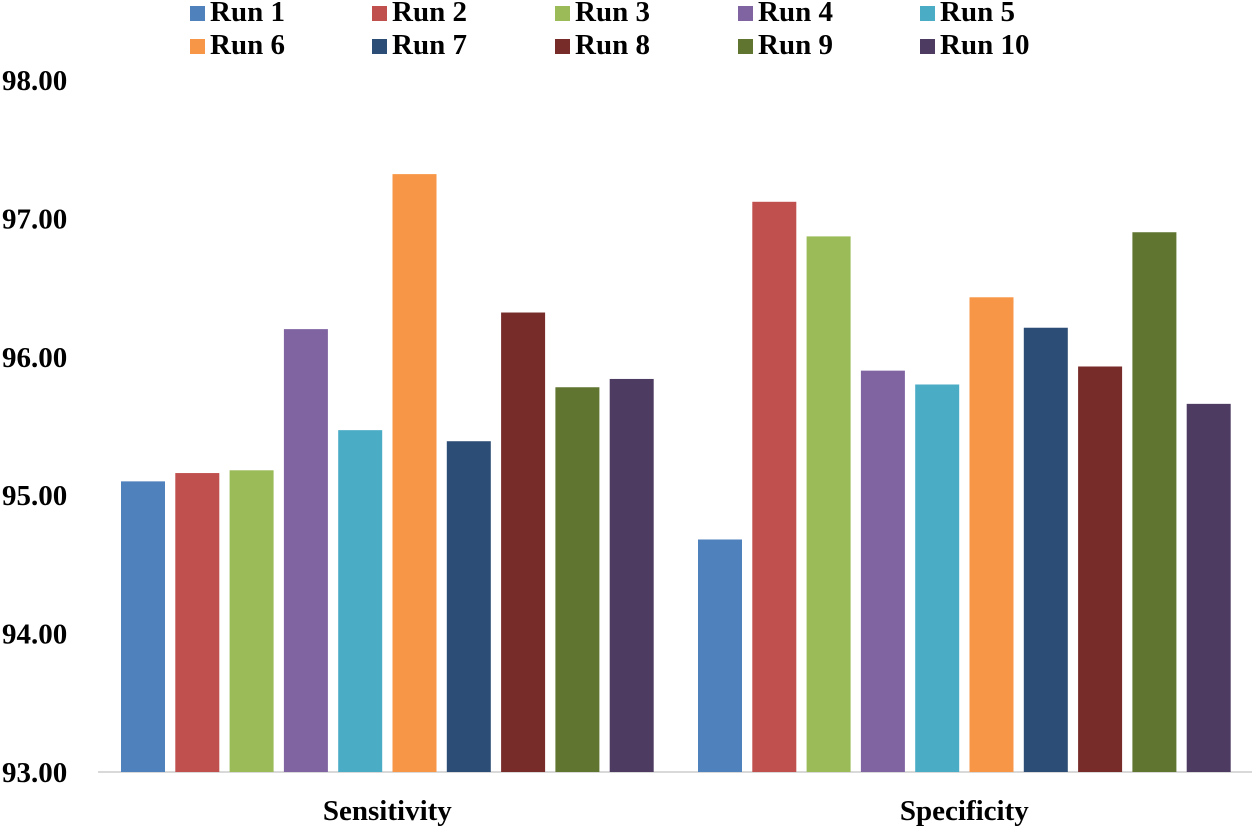 Image resolution: width=1255 pixels, height=835 pixels. I want to click on y-tick-label: 96.00, so click(34, 358).